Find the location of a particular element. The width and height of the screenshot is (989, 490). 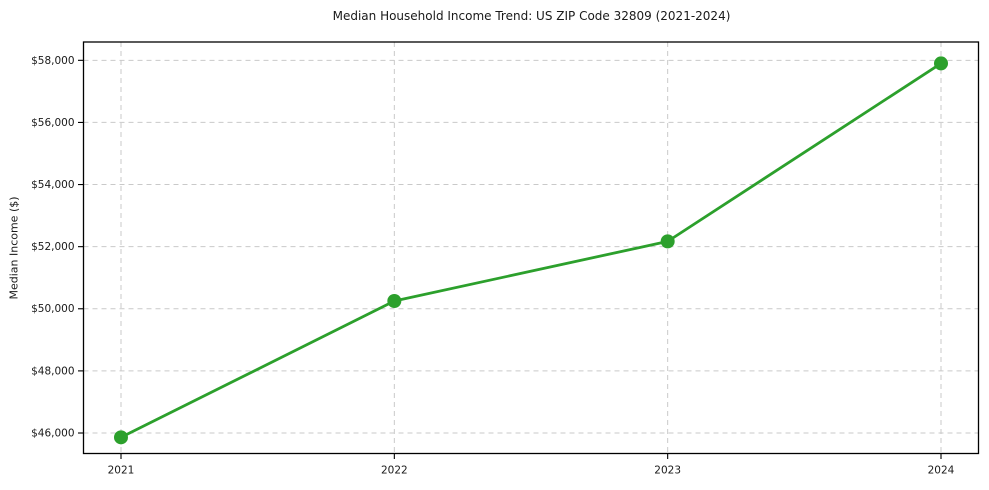

y-tick-label: $58,000 is located at coordinates (52, 61).